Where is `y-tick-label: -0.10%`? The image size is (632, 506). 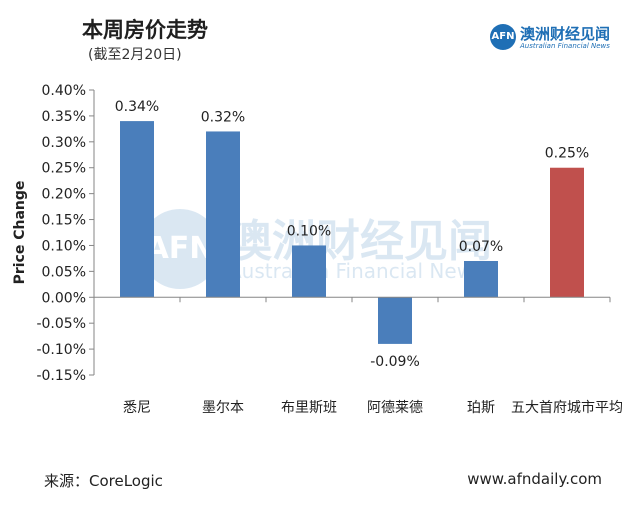 y-tick-label: -0.10% is located at coordinates (61, 350).